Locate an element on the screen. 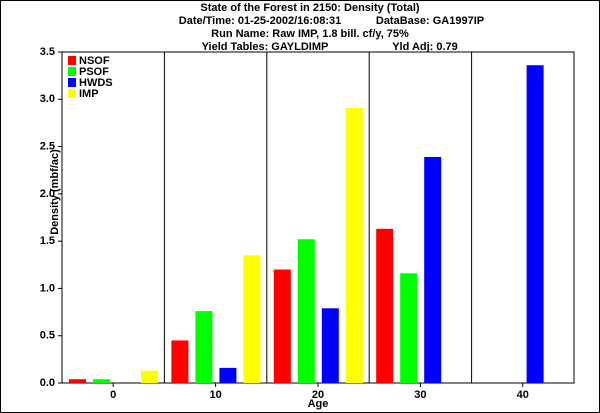 The image size is (600, 413). subtitle: Yld Adj: 0.79 is located at coordinates (425, 47).